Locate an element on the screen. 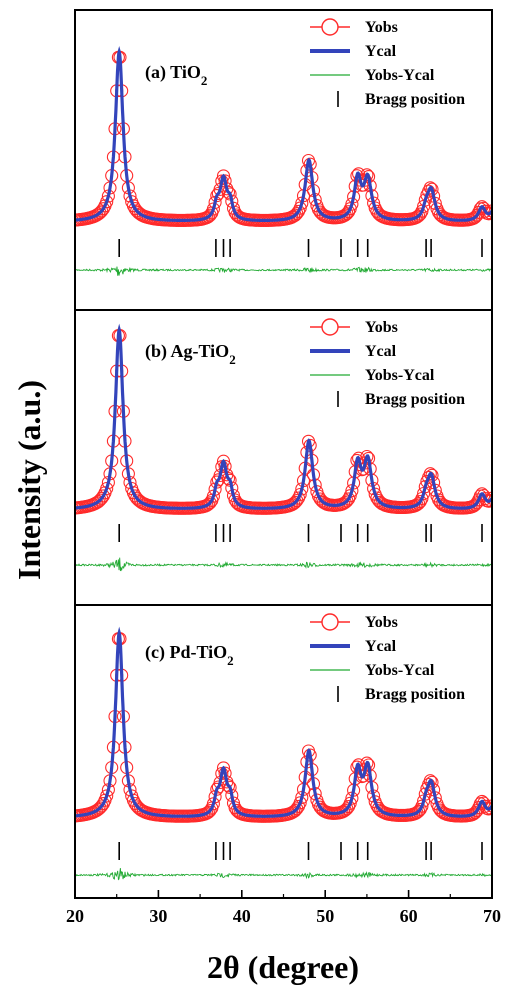 The image size is (509, 990). panel-label: (a) TiO2 is located at coordinates (176, 75).